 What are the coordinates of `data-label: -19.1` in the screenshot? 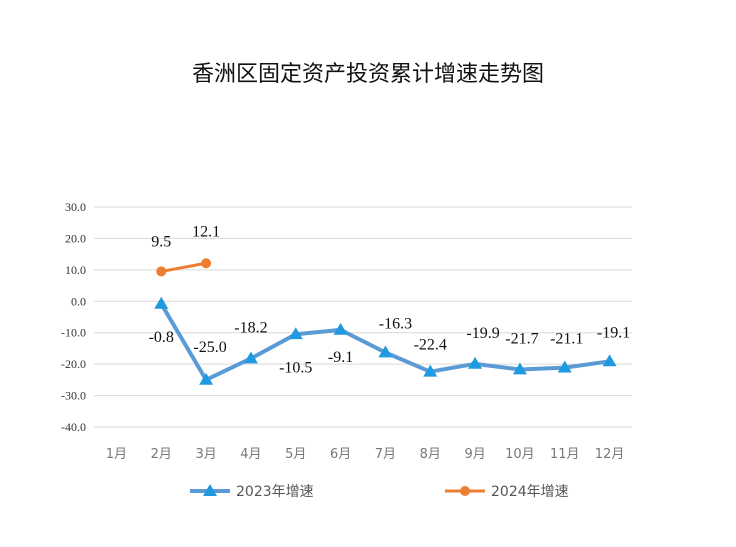 It's located at (613, 332).